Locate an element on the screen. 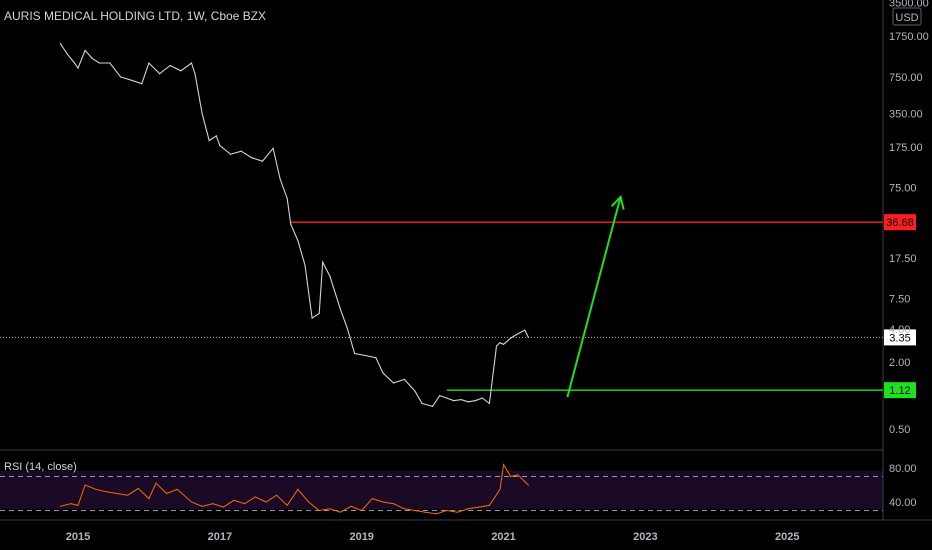  rsi-title: RSI (14, close) is located at coordinates (40, 467).